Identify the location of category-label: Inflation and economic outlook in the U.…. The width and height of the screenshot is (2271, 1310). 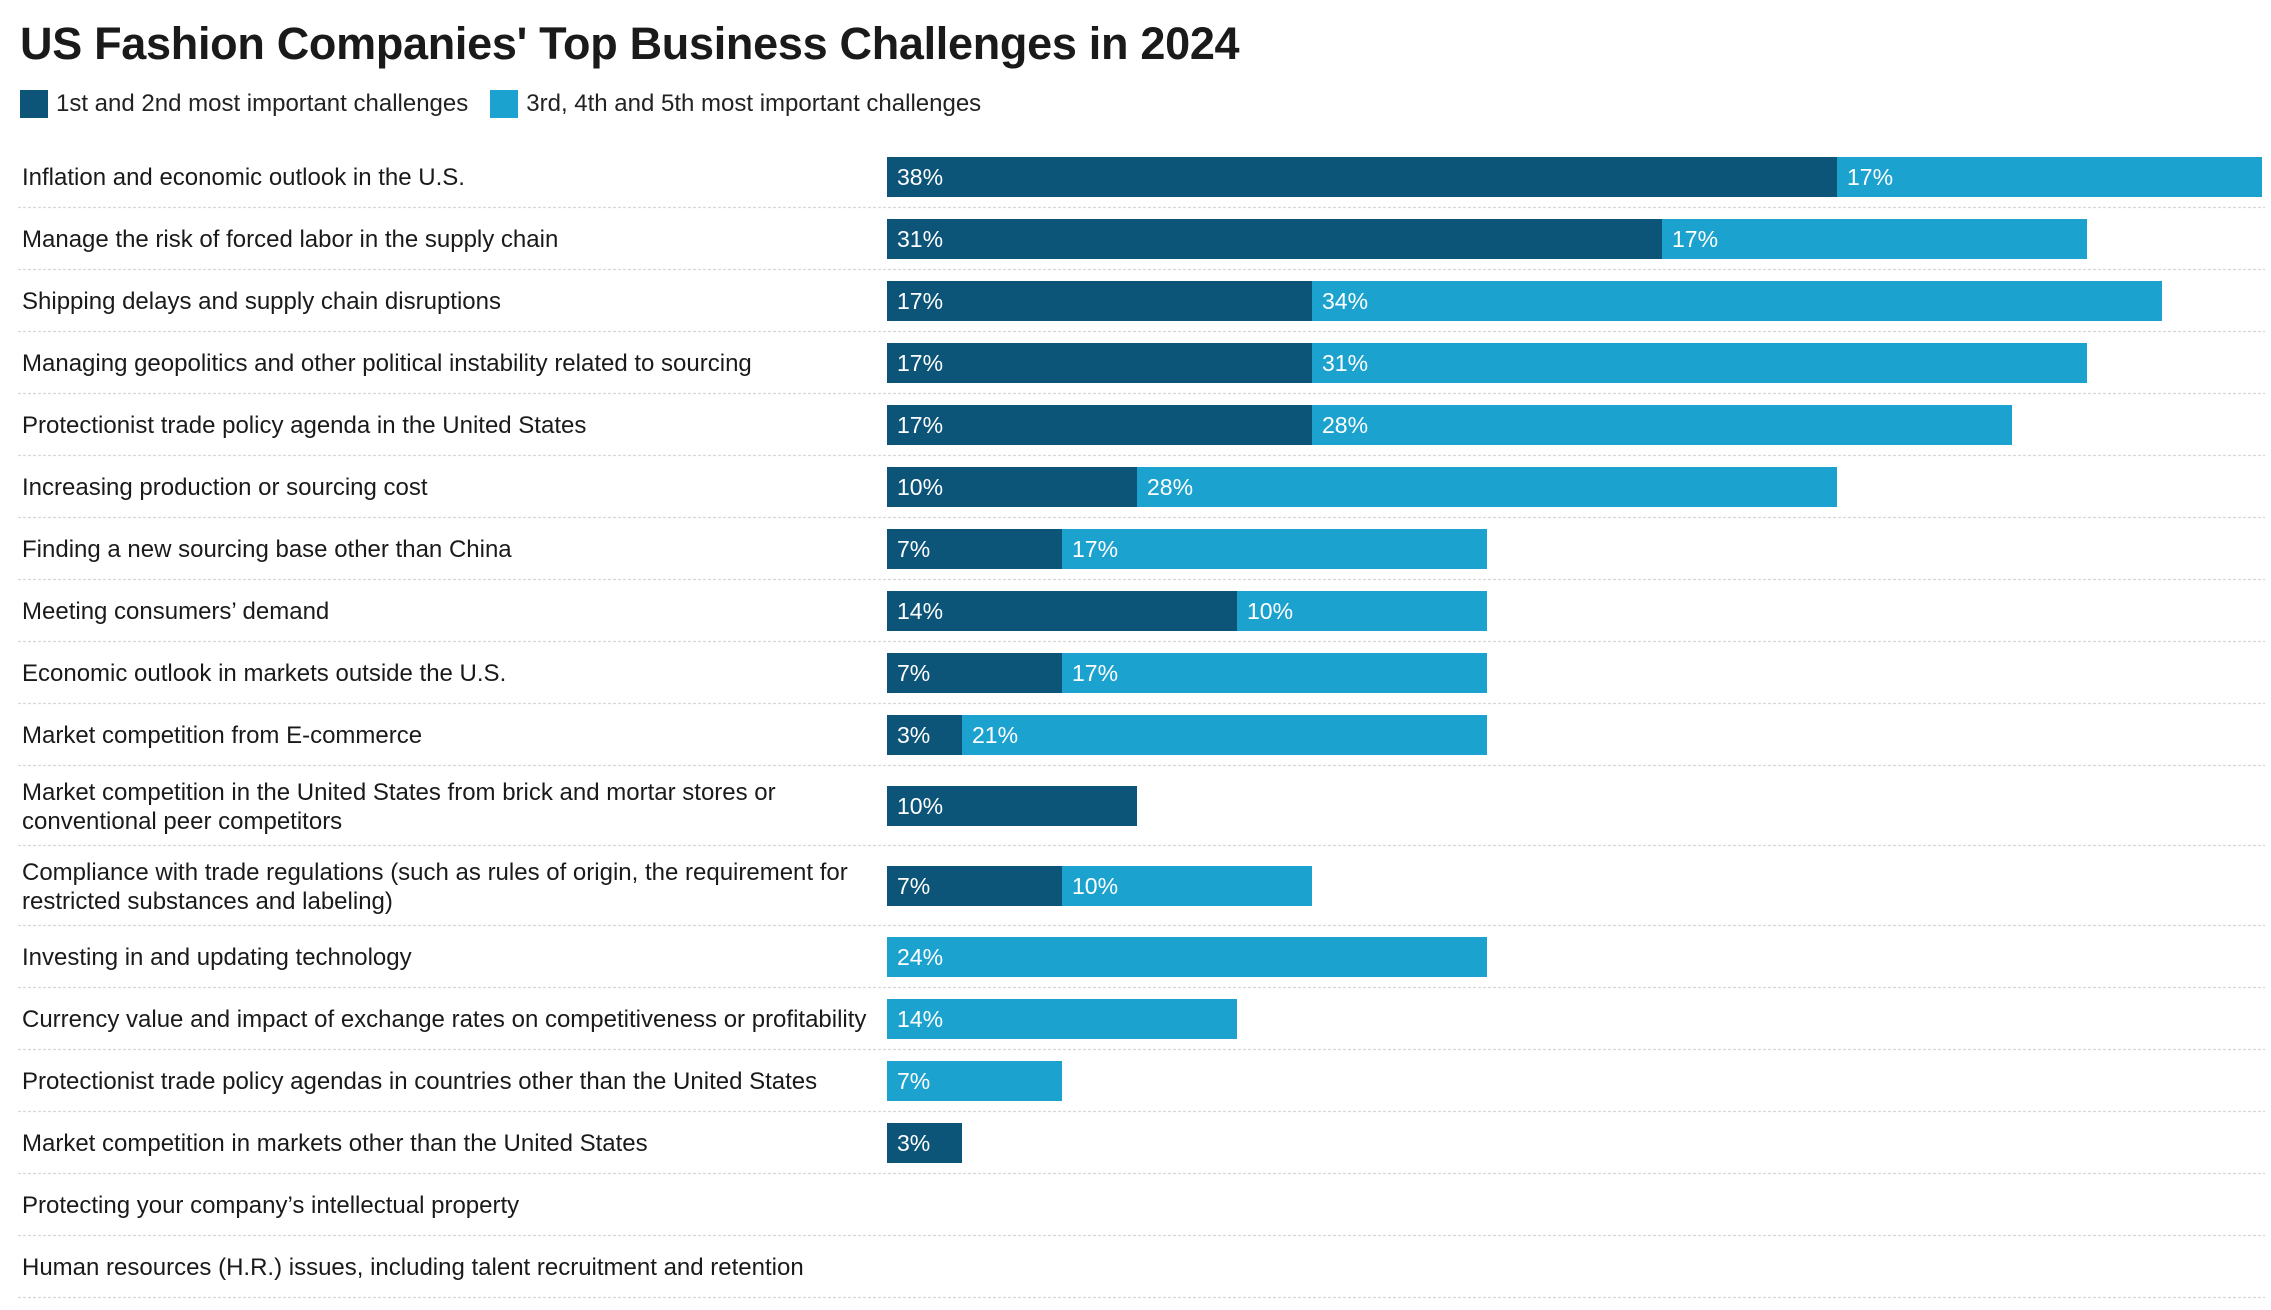
(243, 177).